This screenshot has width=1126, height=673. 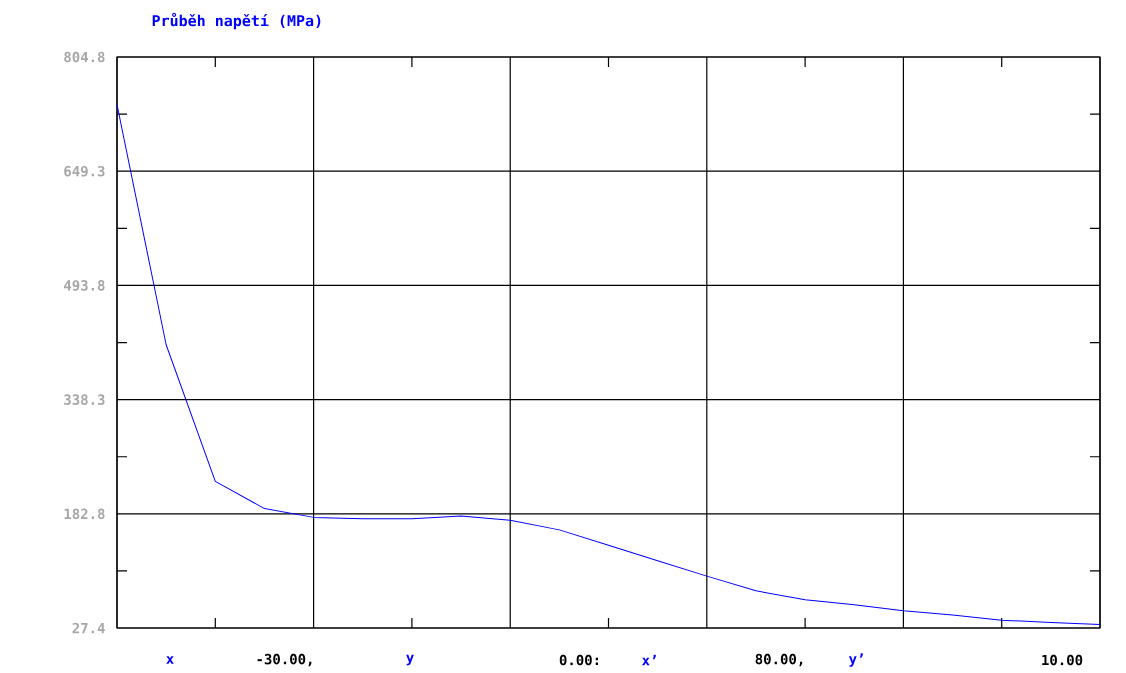 I want to click on text: y’, so click(x=855, y=660).